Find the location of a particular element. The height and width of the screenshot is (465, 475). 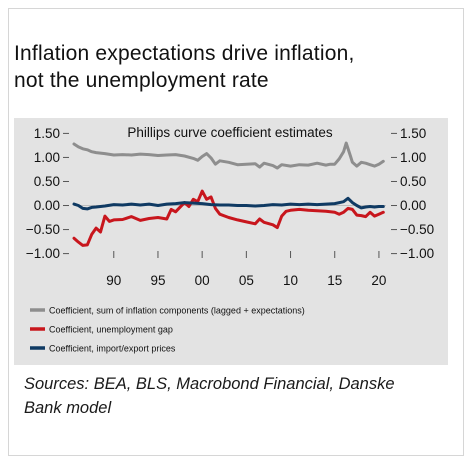

legend-label-3: Coefficient, import/export prices is located at coordinates (112, 349).